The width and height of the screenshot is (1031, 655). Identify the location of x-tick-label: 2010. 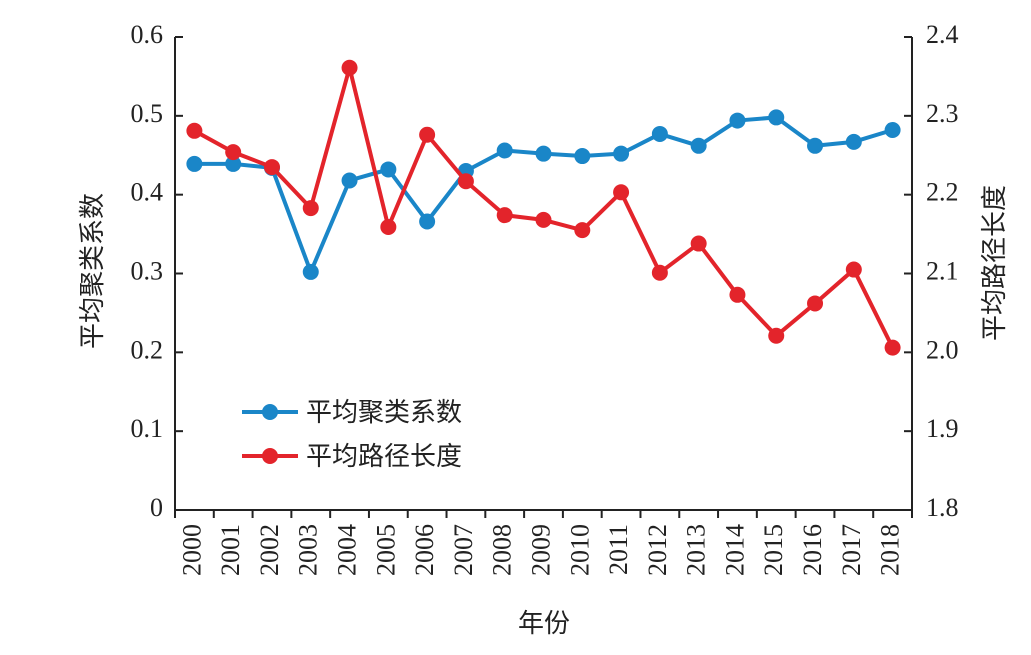
(579, 550).